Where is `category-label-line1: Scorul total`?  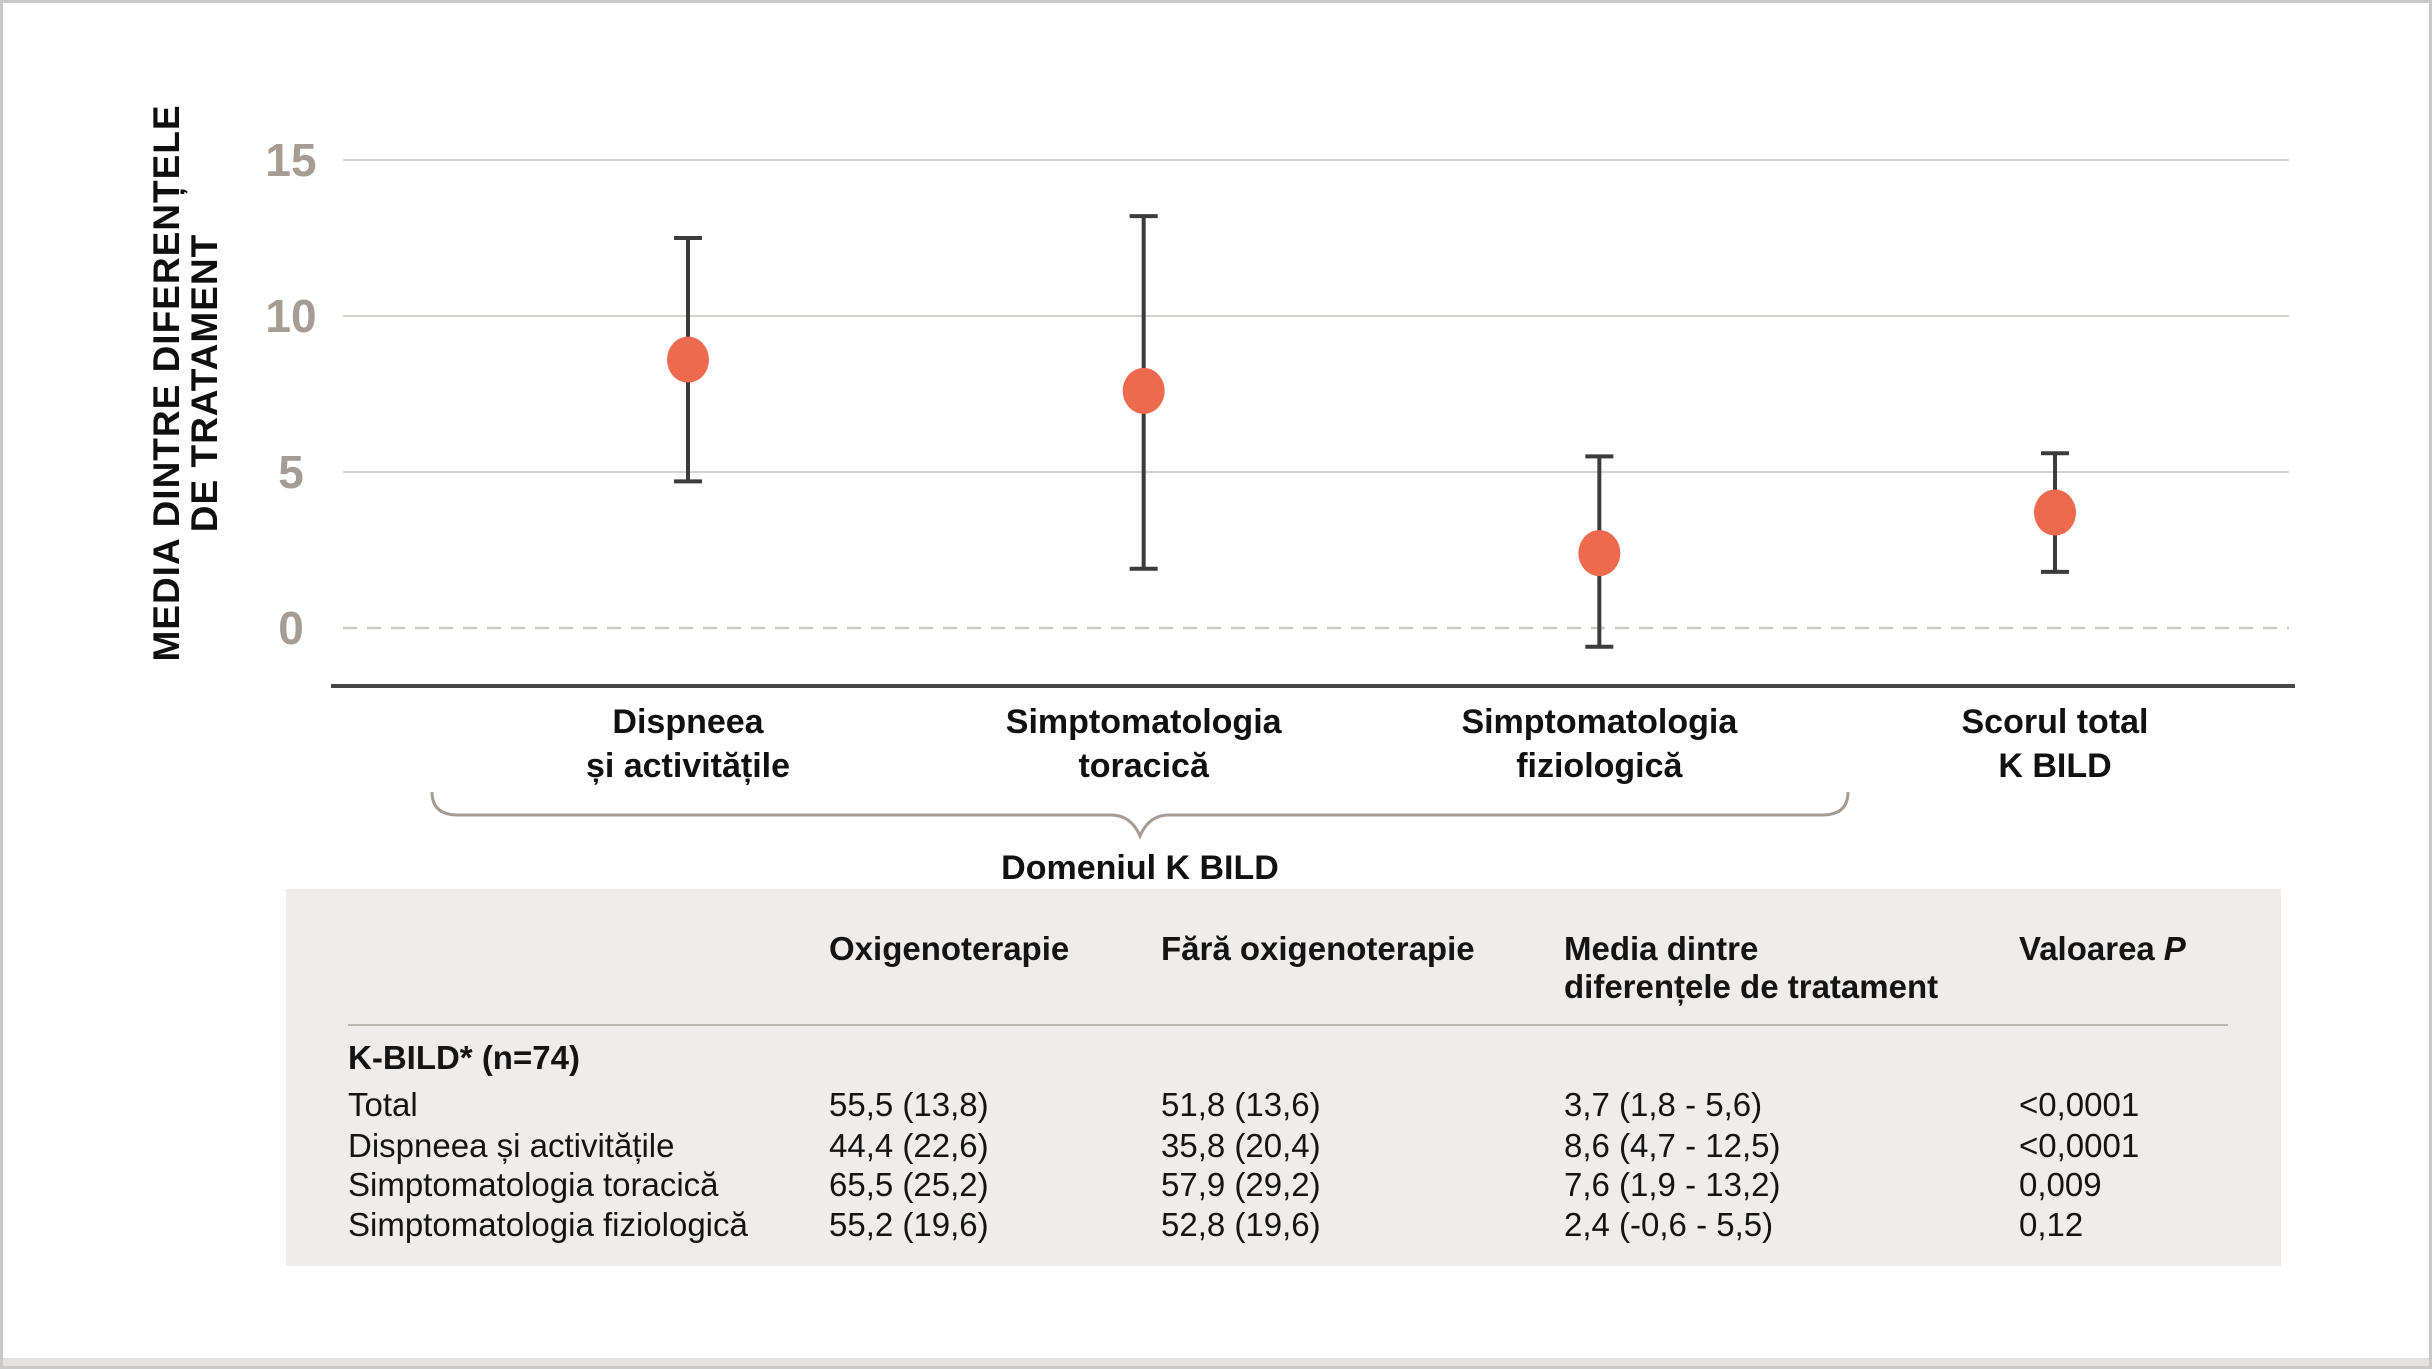 category-label-line1: Scorul total is located at coordinates (2054, 722).